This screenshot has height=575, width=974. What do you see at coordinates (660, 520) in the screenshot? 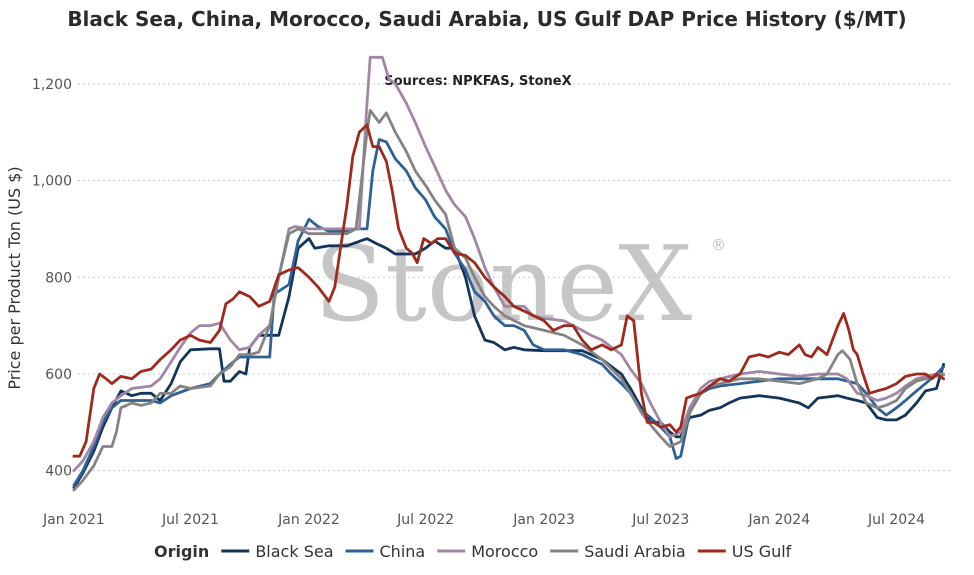
I see `x-tick-label: Jul 2023` at bounding box center [660, 520].